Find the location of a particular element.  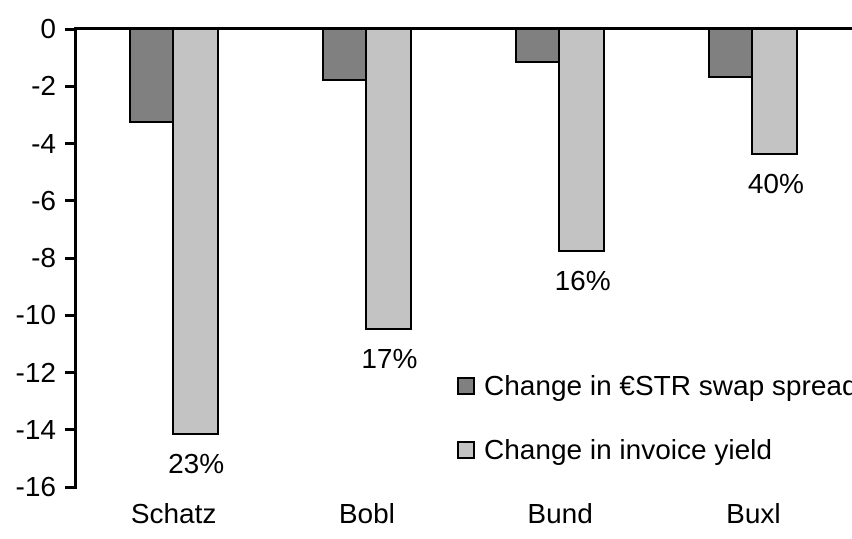

y-tick-label: -4 is located at coordinates (43, 143).